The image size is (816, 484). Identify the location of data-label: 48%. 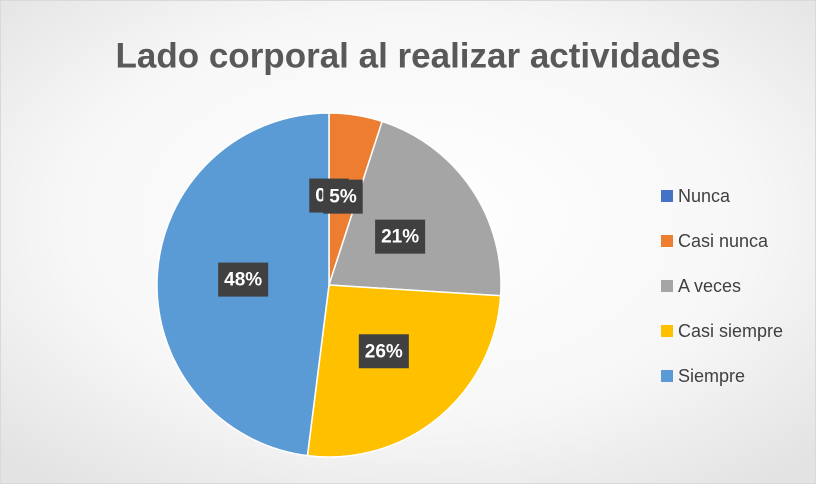
(243, 279).